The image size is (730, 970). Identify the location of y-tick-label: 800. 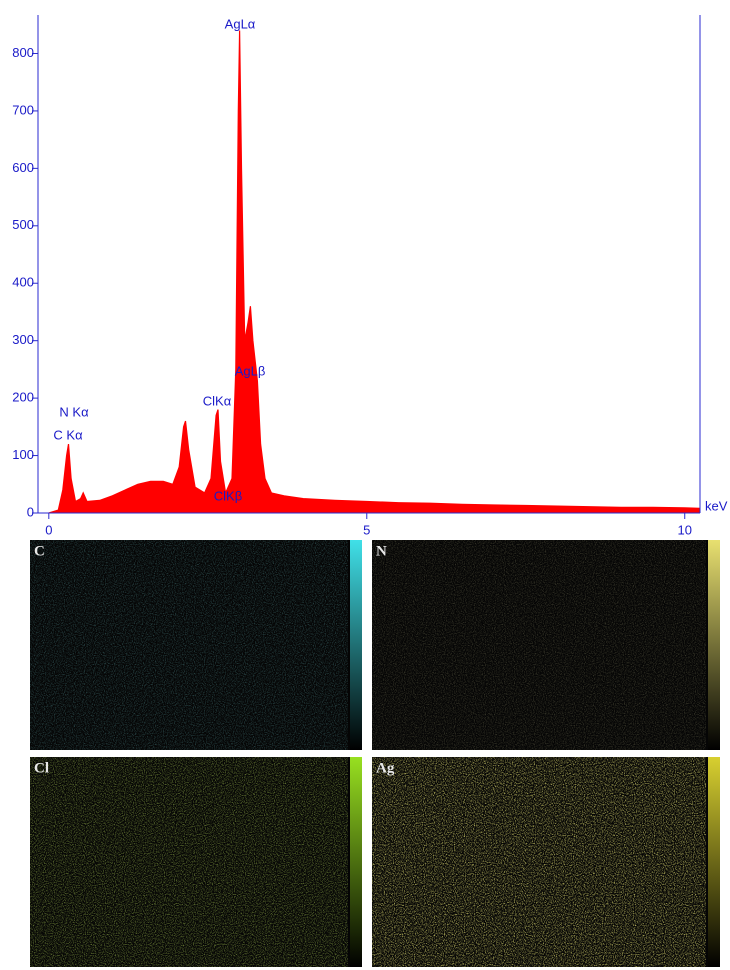
(23, 52).